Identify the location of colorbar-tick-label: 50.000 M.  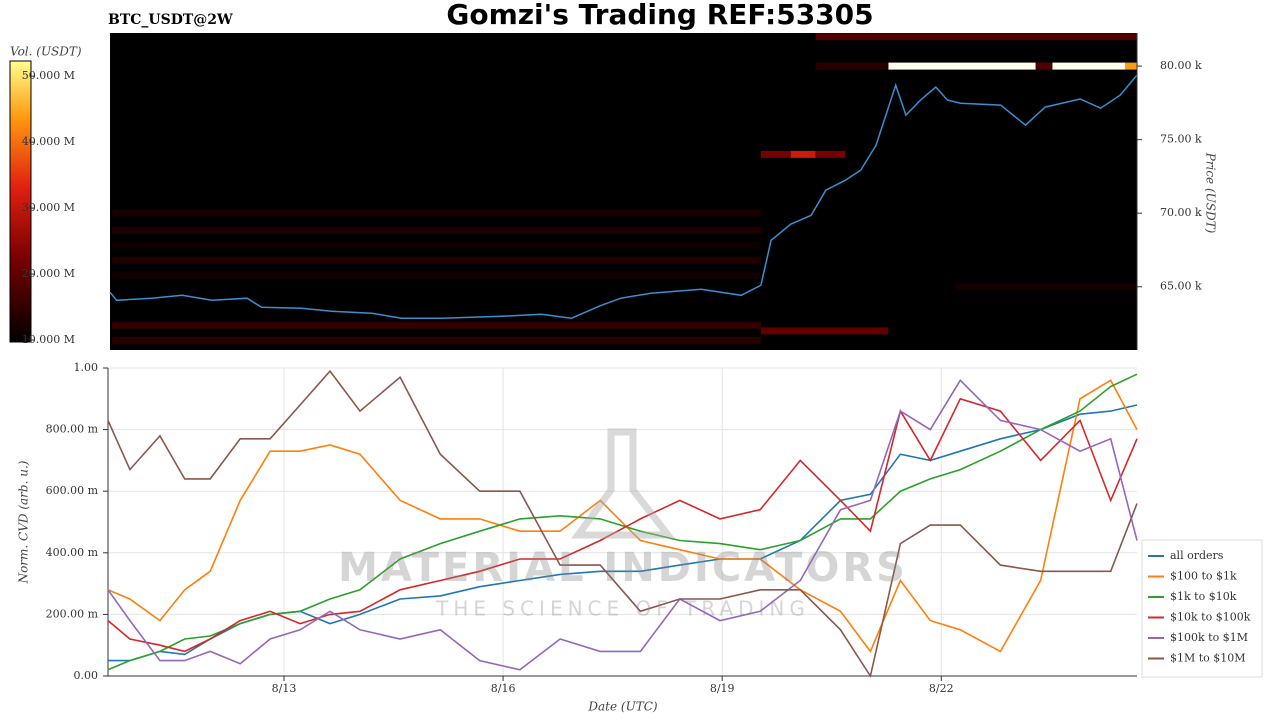
(48, 75).